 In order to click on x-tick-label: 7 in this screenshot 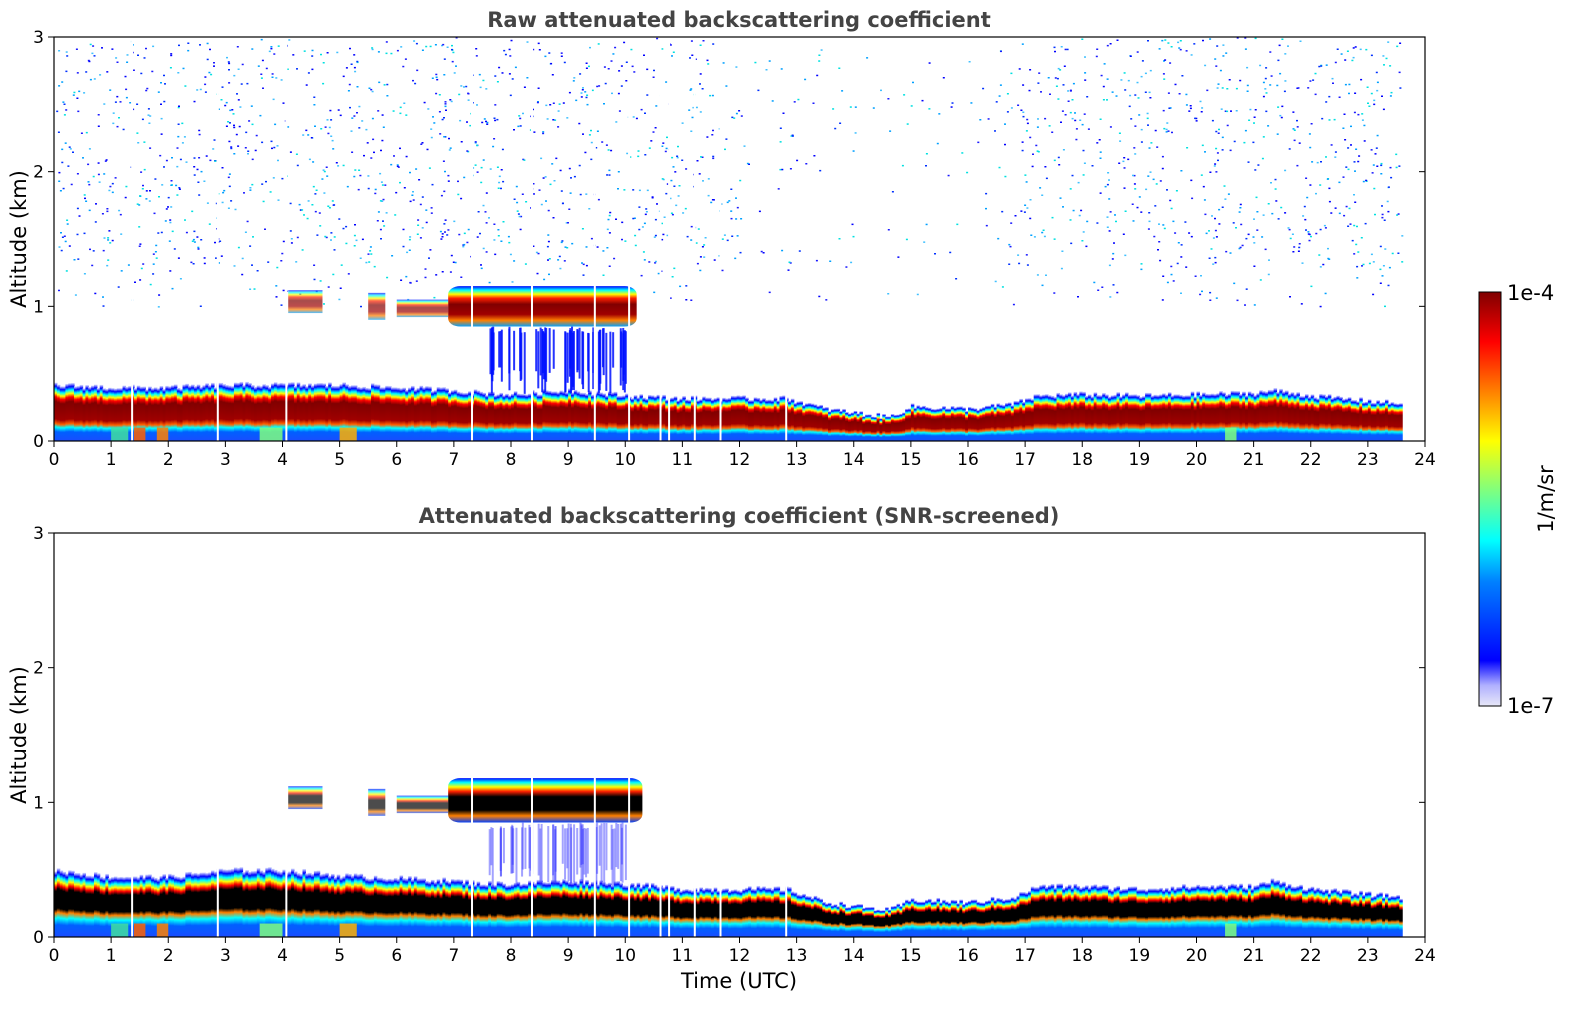, I will do `click(453, 956)`.